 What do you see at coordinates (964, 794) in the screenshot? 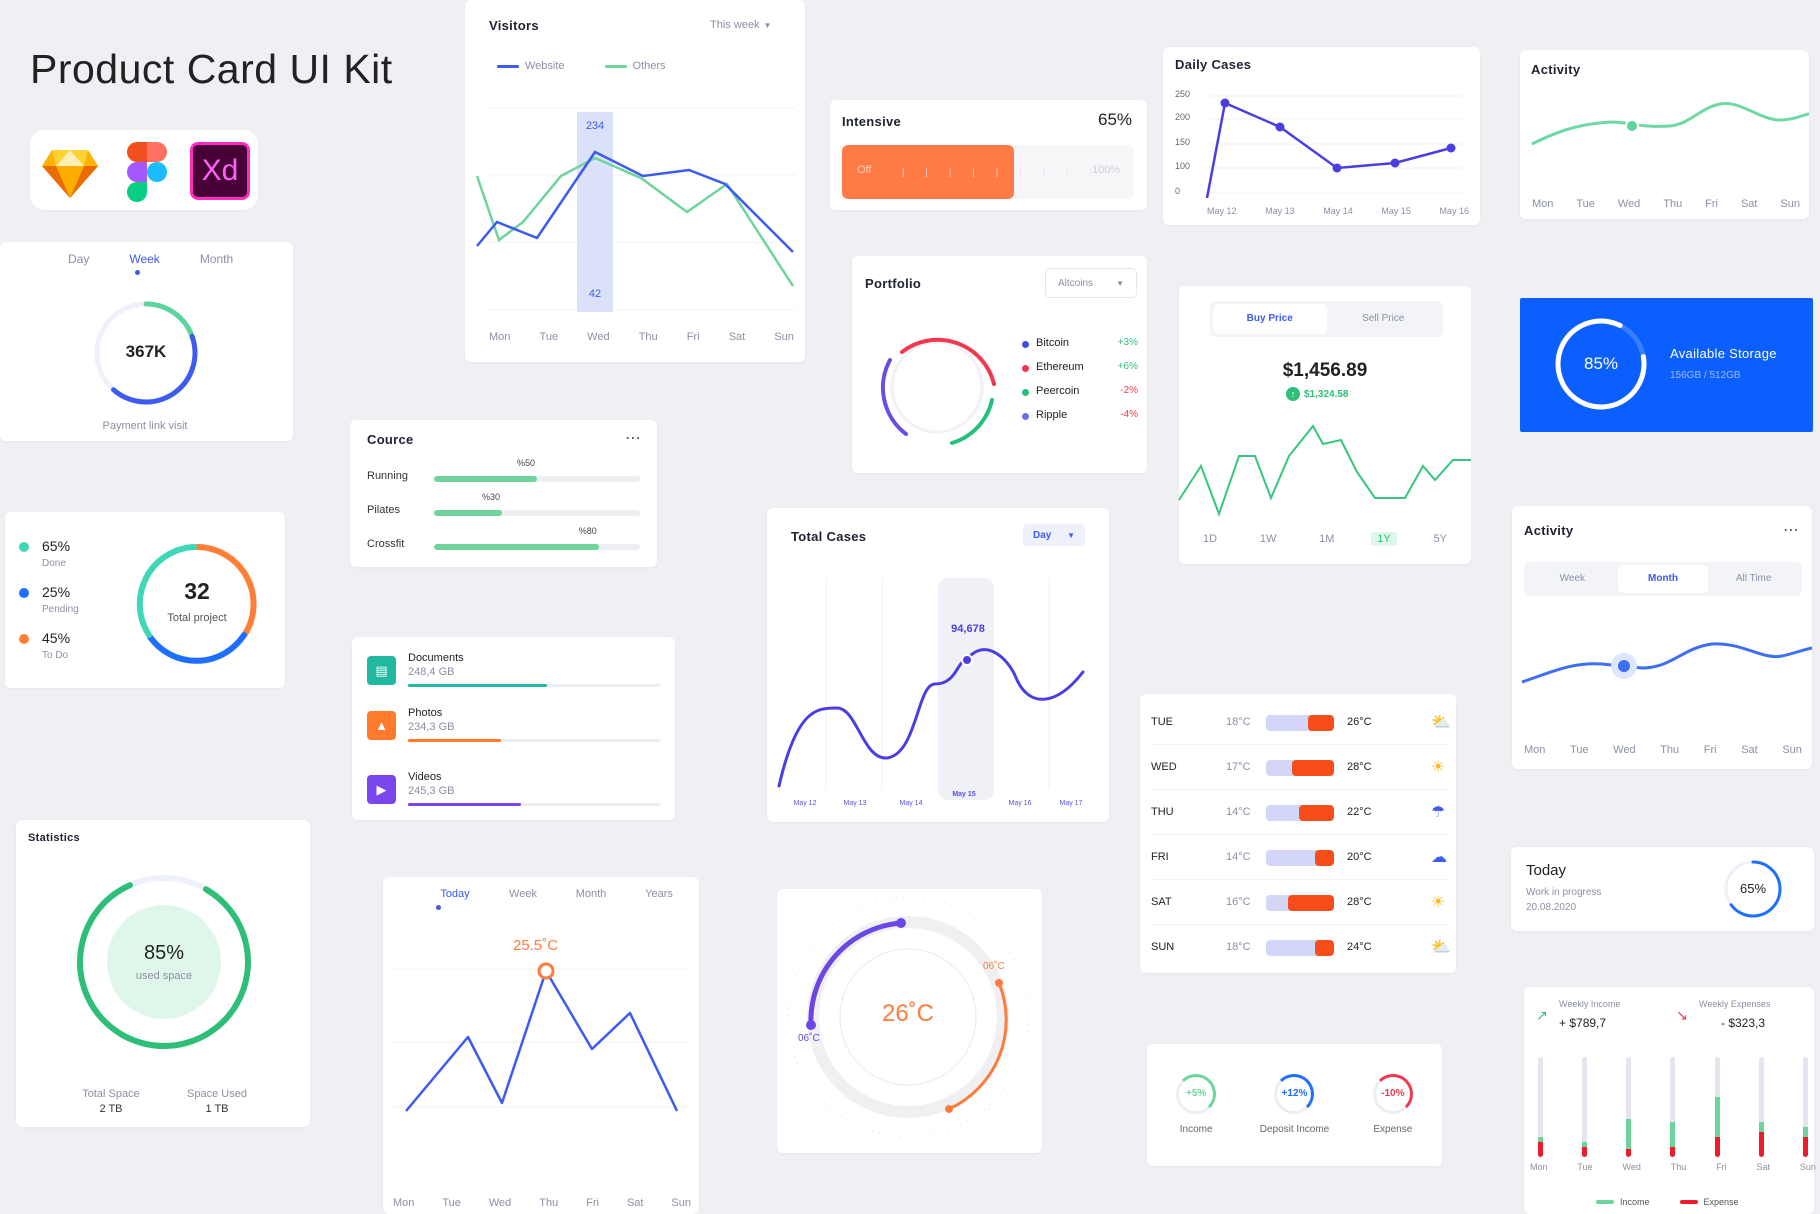
I see `date-label: May 15` at bounding box center [964, 794].